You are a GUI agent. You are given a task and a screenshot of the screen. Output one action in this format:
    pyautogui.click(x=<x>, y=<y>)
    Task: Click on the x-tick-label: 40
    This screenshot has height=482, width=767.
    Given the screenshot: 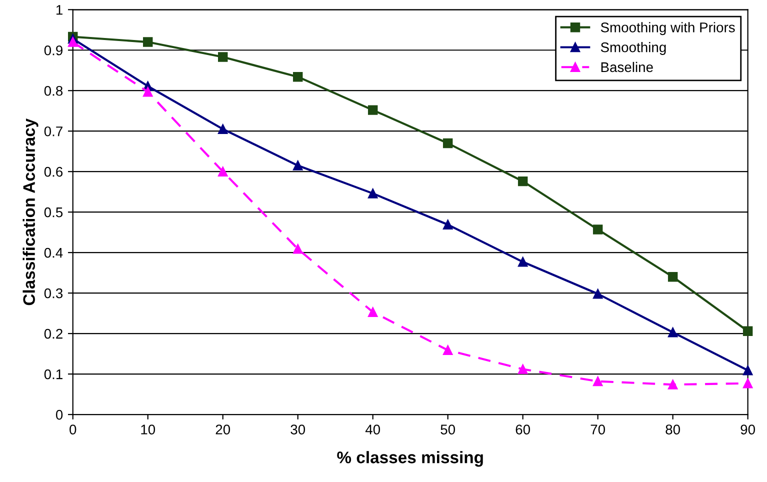 What is the action you would take?
    pyautogui.click(x=372, y=429)
    